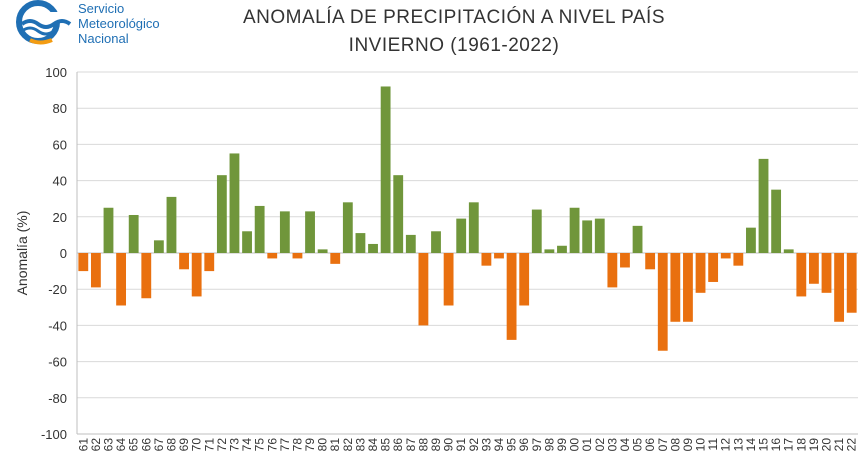  I want to click on y-axis-label: Anomalía (%), so click(22, 253).